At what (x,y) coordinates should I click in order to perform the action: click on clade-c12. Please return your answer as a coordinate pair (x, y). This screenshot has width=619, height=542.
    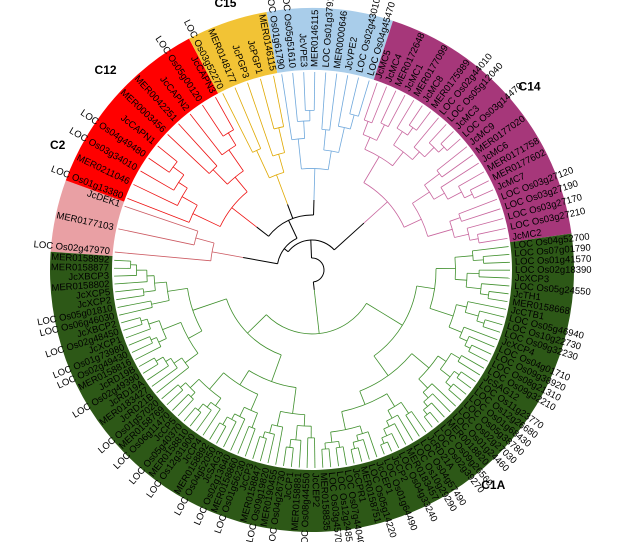
    Looking at the image, I should click on (142, 120).